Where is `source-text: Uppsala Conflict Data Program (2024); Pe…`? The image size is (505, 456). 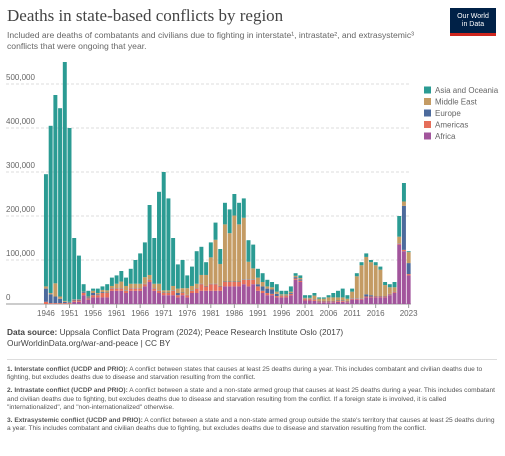 source-text: Uppsala Conflict Data Program (2024); Pe… is located at coordinates (201, 332).